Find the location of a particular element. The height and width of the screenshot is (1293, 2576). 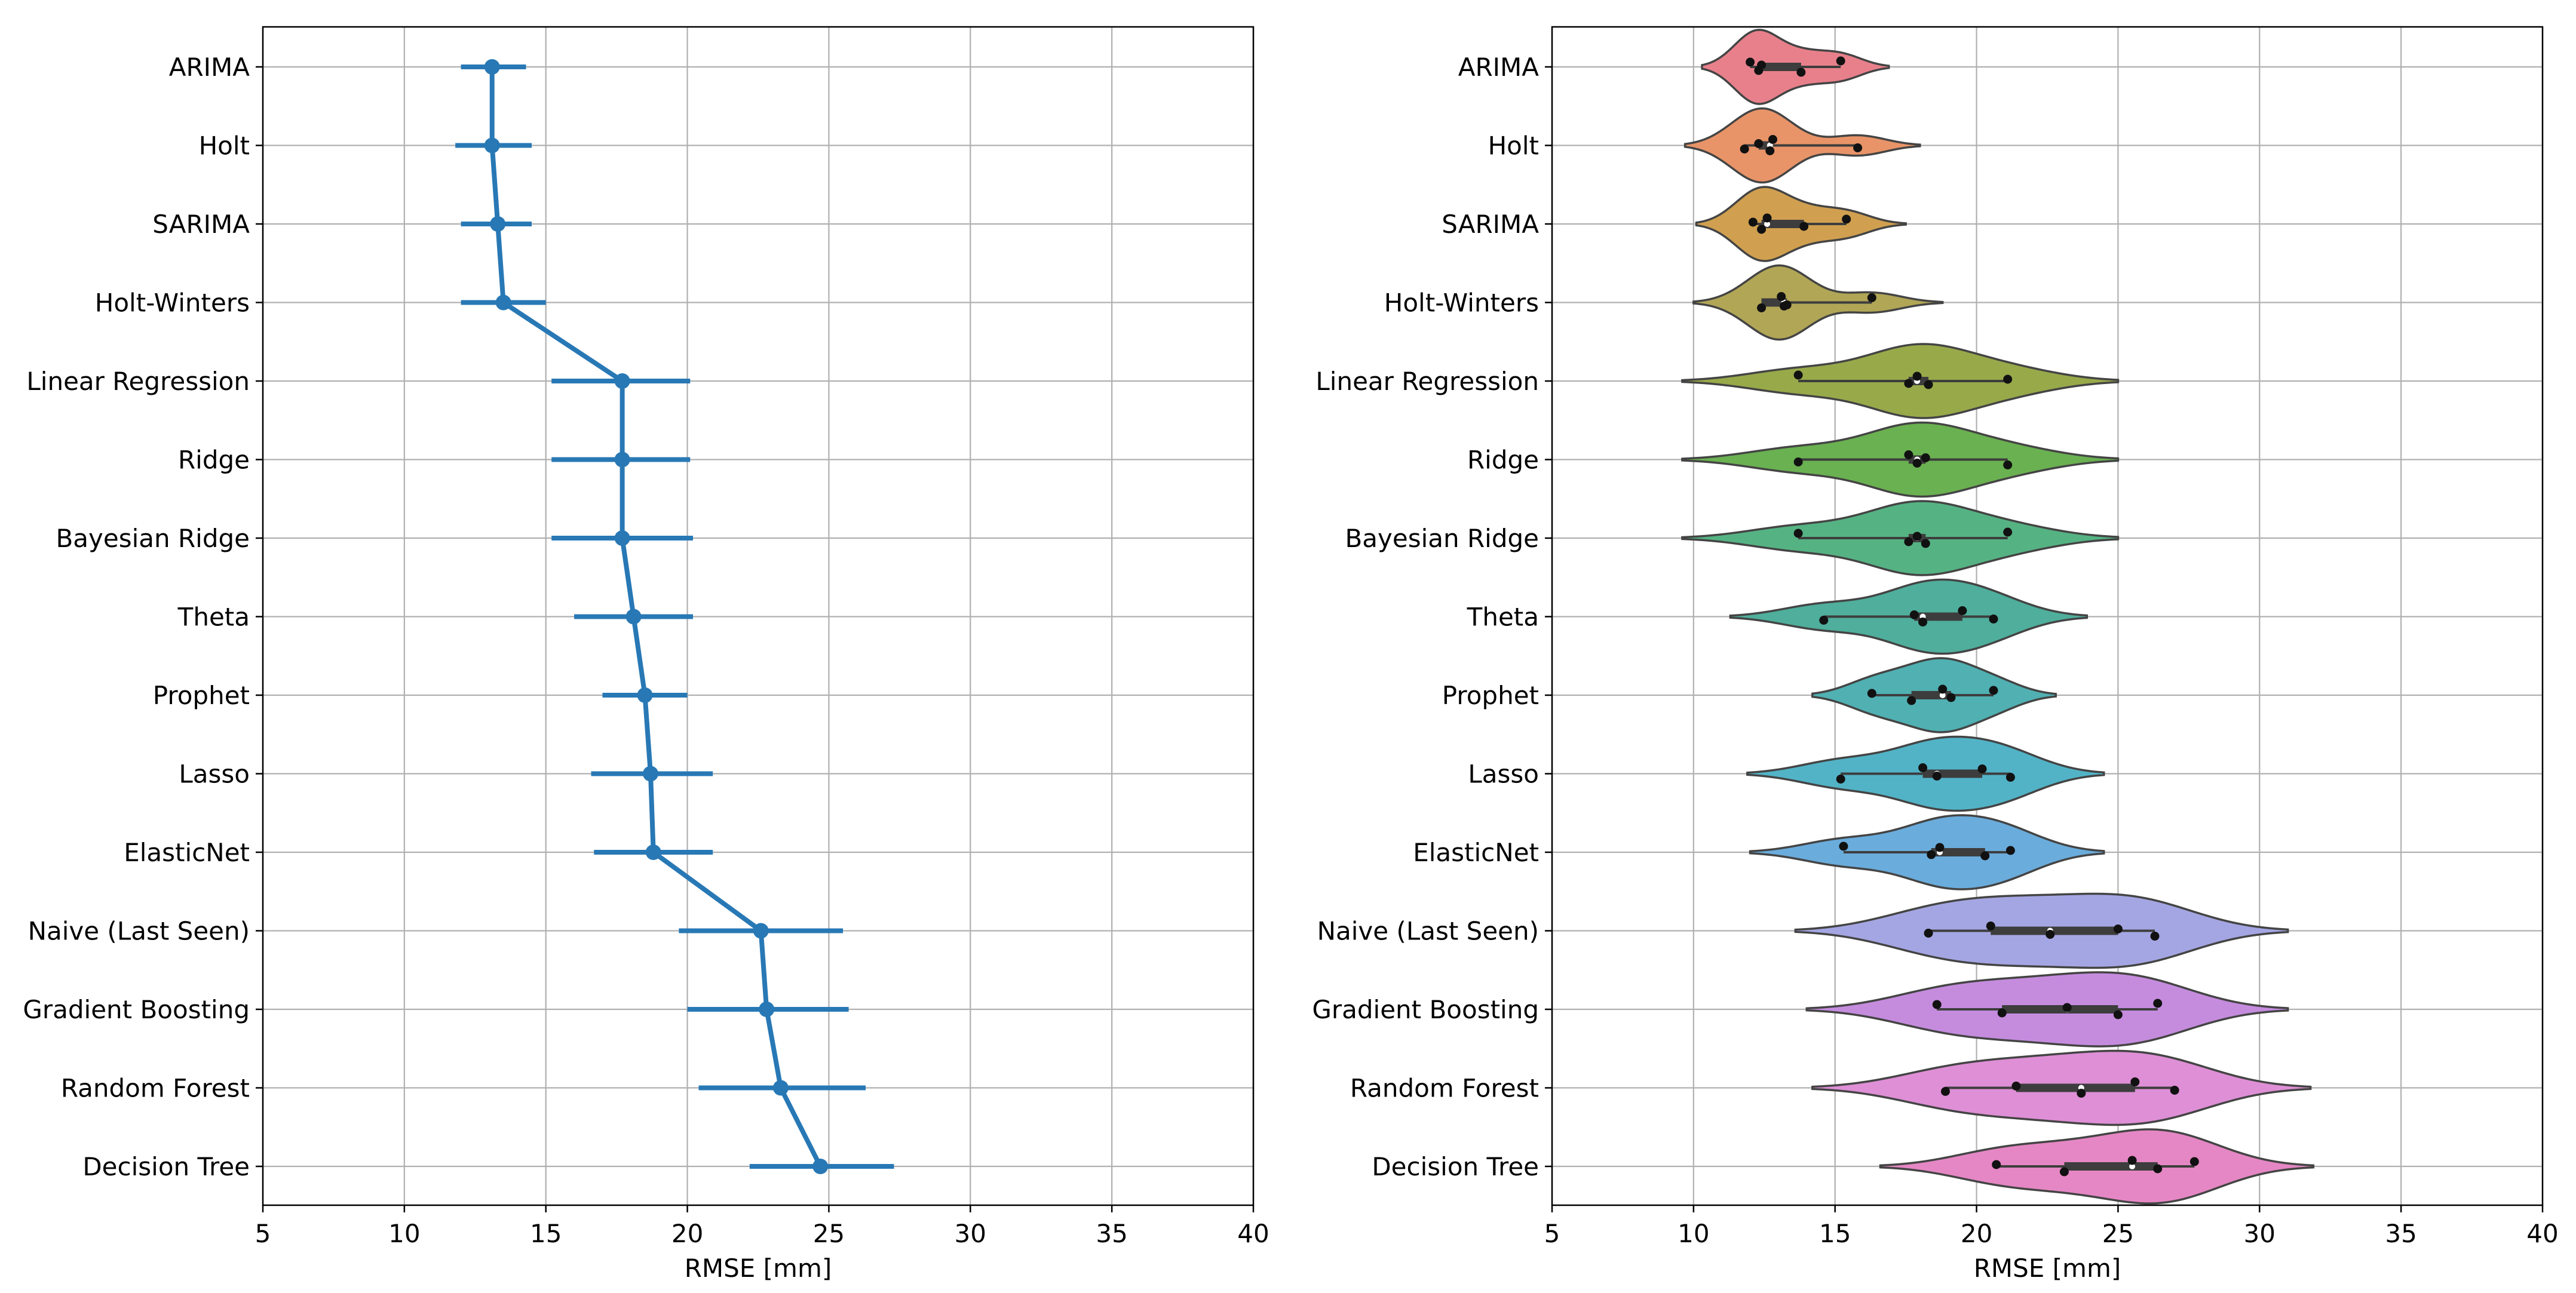

mean-point-decision-tree is located at coordinates (821, 1166).